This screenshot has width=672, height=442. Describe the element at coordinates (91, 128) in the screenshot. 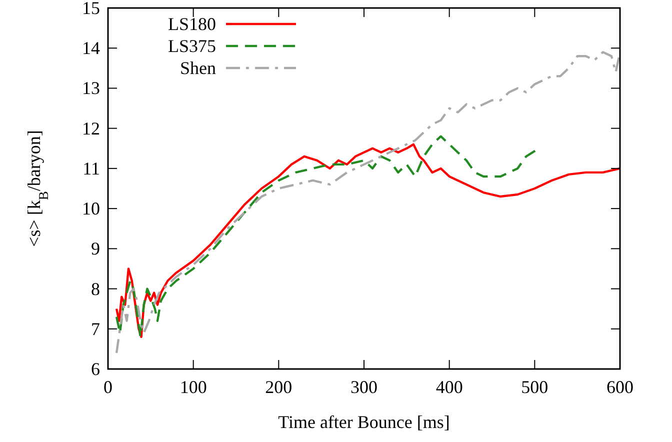

I see `y-tick-label: 12` at that location.